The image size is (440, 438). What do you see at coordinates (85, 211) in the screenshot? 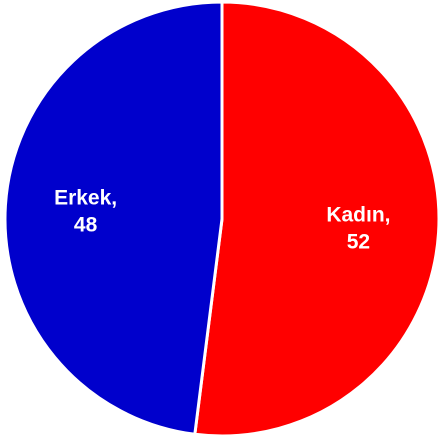
I see `data-label-erkek: Erkek, 48` at bounding box center [85, 211].